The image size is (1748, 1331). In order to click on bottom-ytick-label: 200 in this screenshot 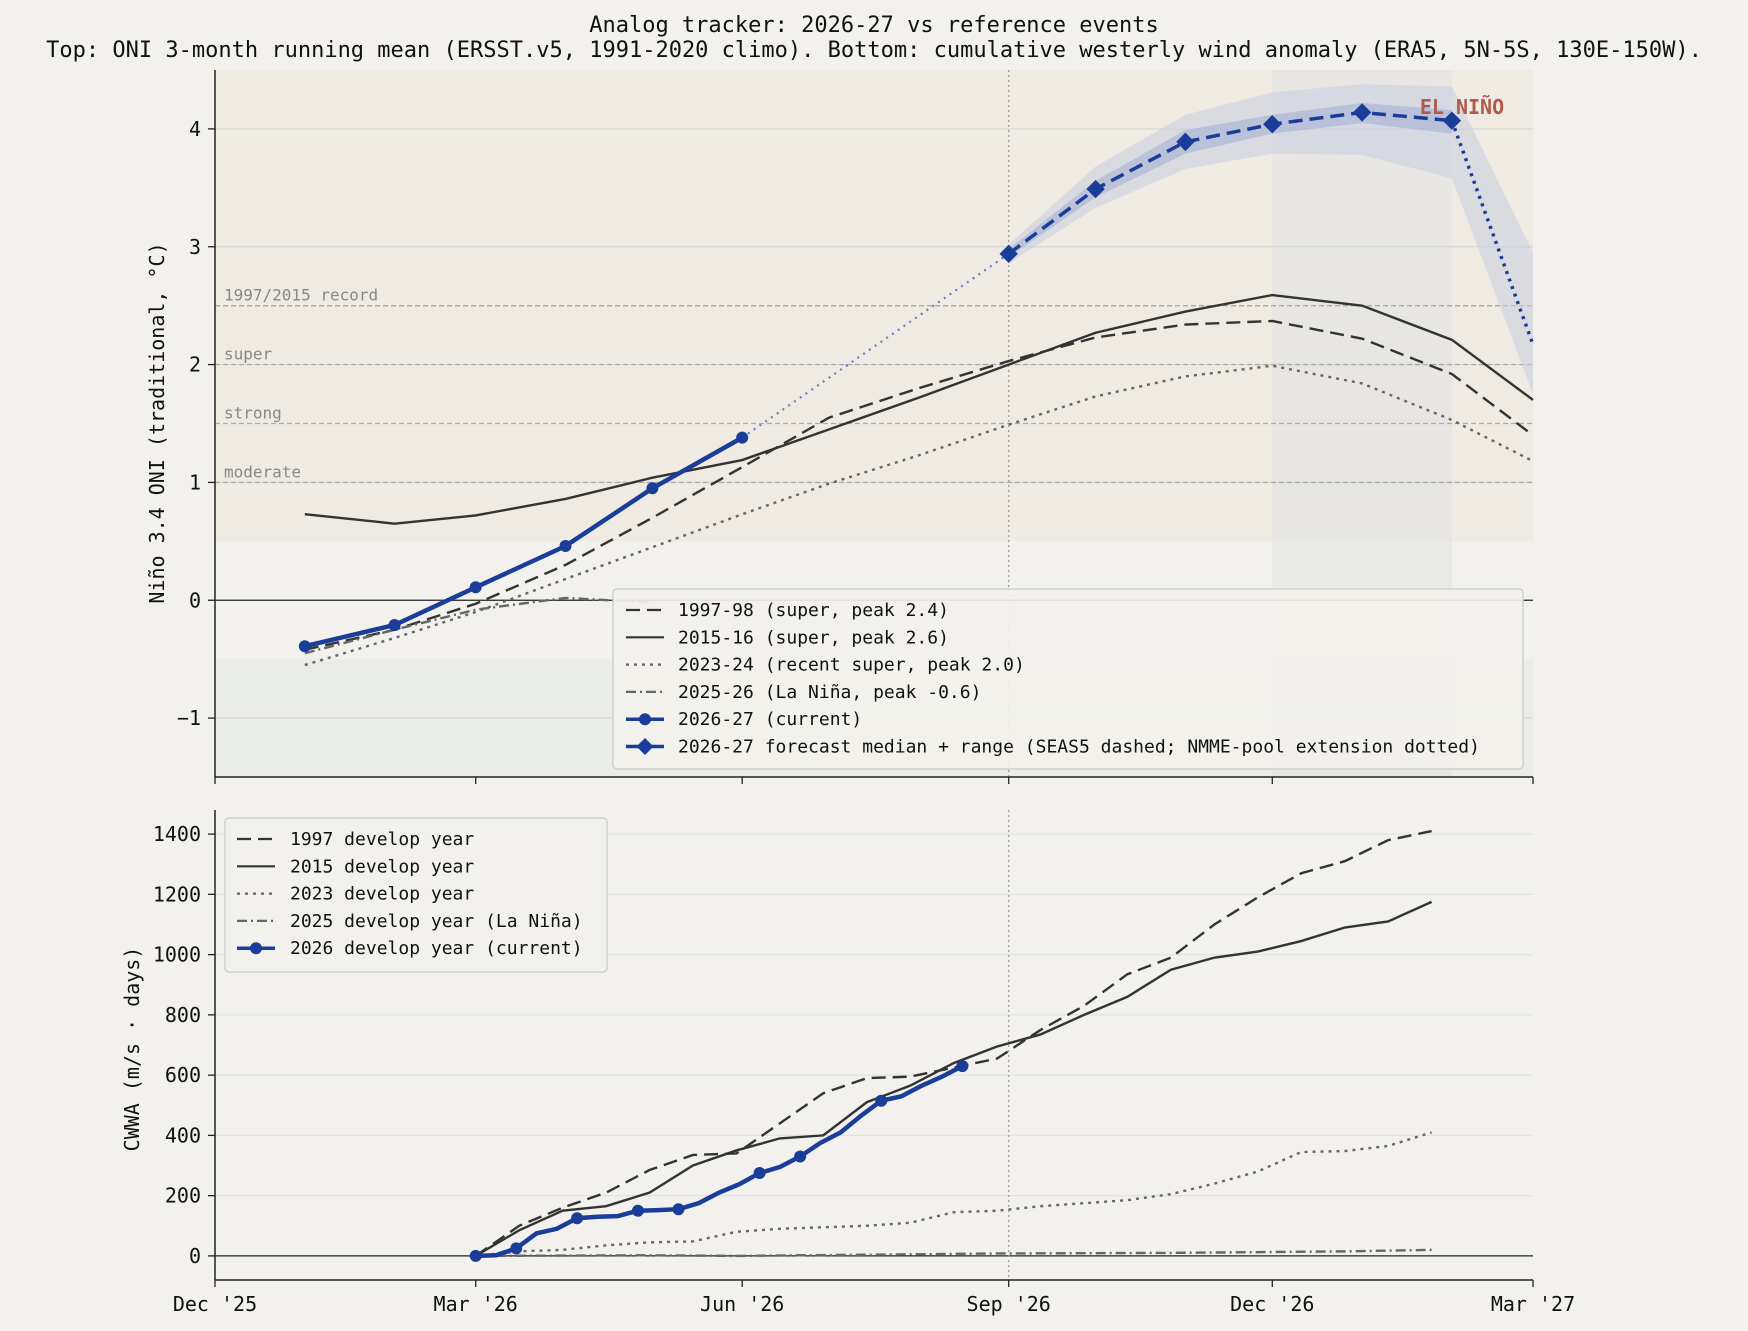, I will do `click(183, 1196)`.